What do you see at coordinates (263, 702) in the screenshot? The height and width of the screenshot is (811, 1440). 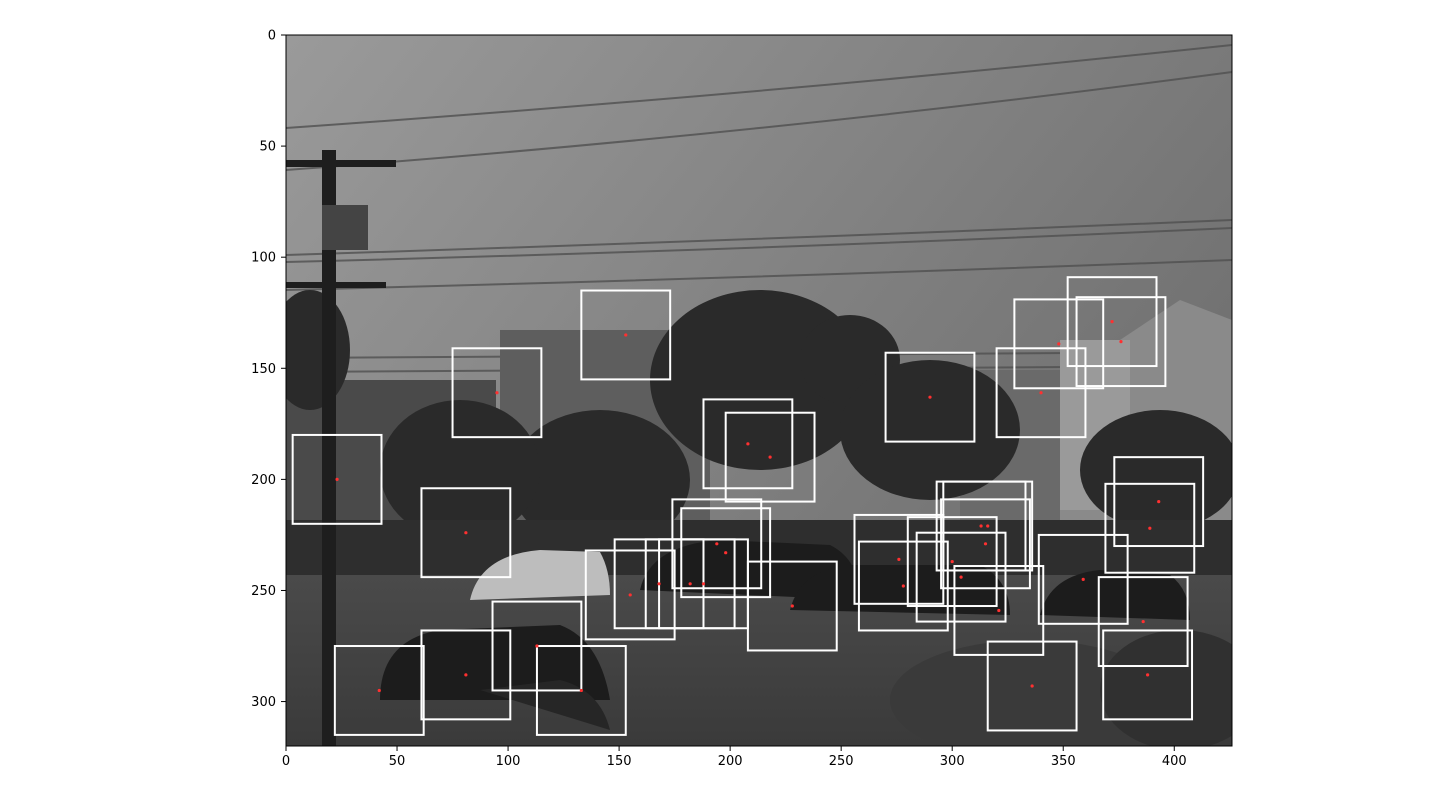 I see `y-tick-label: 300` at bounding box center [263, 702].